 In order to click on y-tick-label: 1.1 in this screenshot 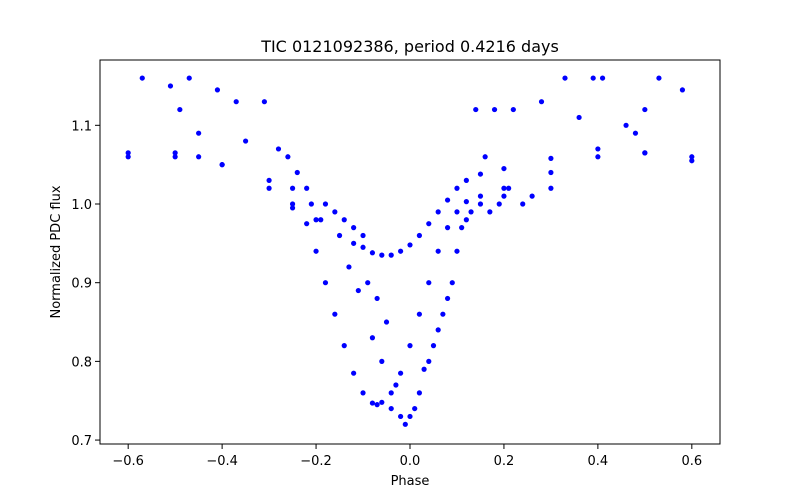, I will do `click(81, 126)`.